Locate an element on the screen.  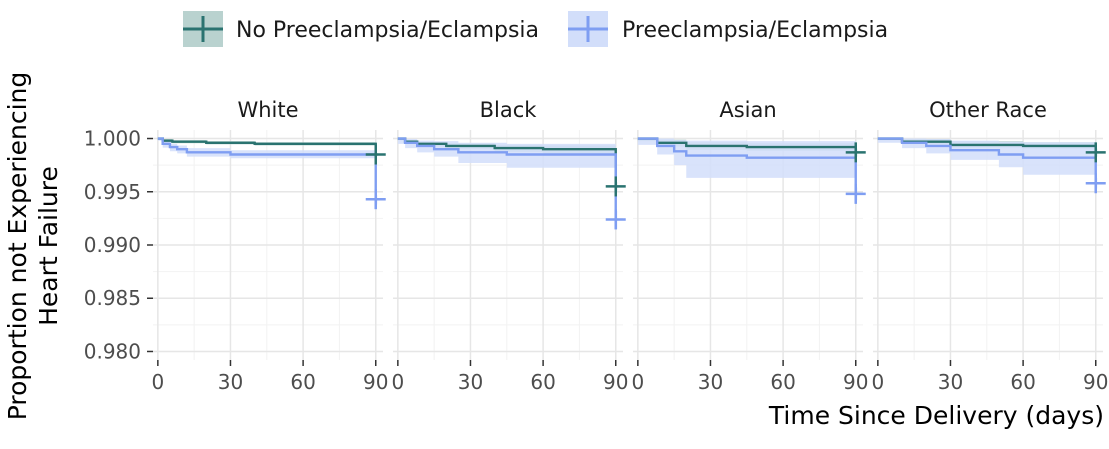
y-axis-title-line-2: Heart Failure is located at coordinates (48, 246).